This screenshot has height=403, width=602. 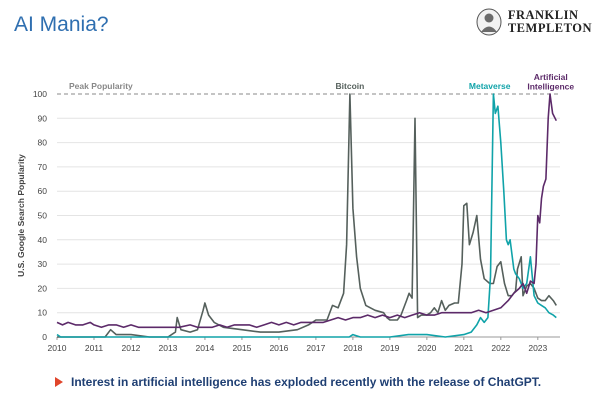 I want to click on x-tick-label: 2022, so click(x=500, y=348).